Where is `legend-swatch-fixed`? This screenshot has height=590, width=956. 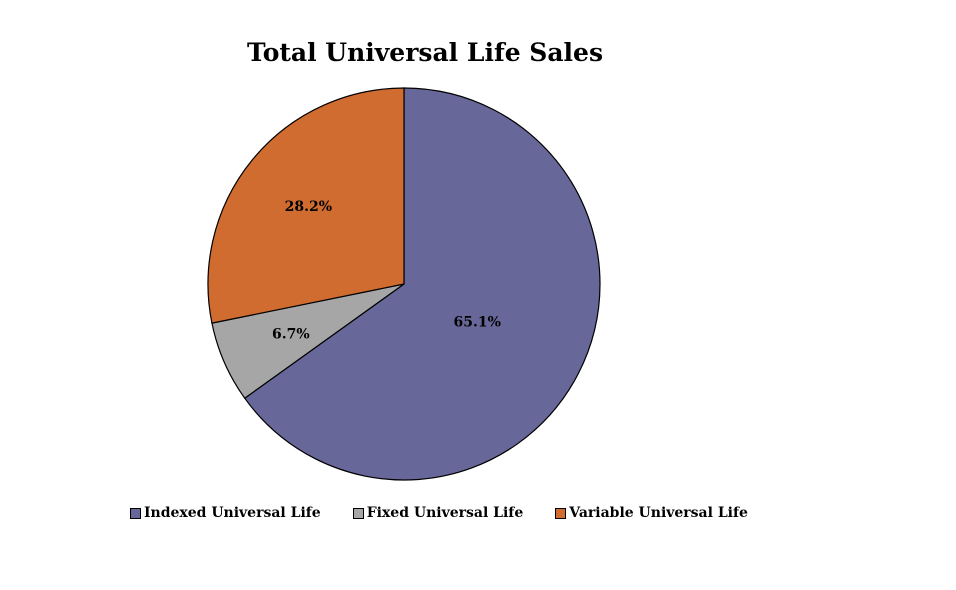 legend-swatch-fixed is located at coordinates (358, 513).